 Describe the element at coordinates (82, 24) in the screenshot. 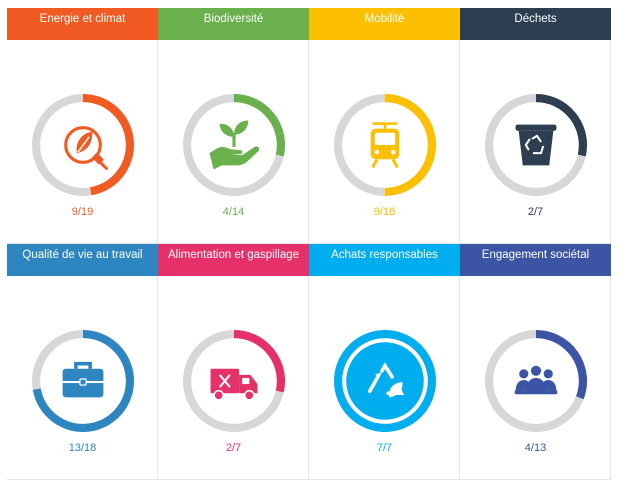

I see `card-header: Energie et climat` at that location.